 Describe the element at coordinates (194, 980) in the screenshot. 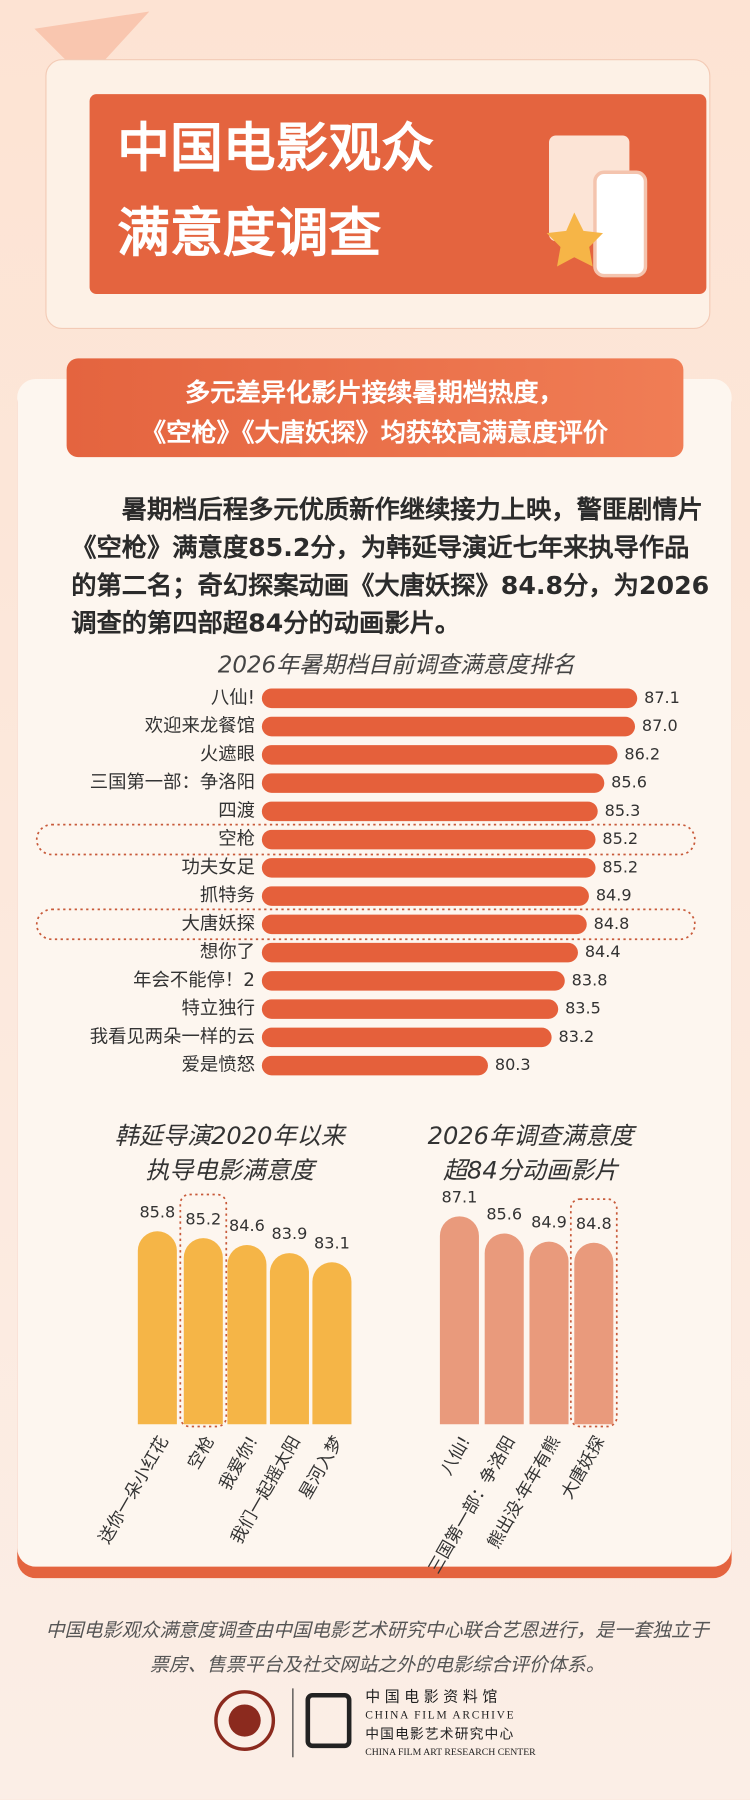

I see `category-label: 年会不能停！2` at that location.